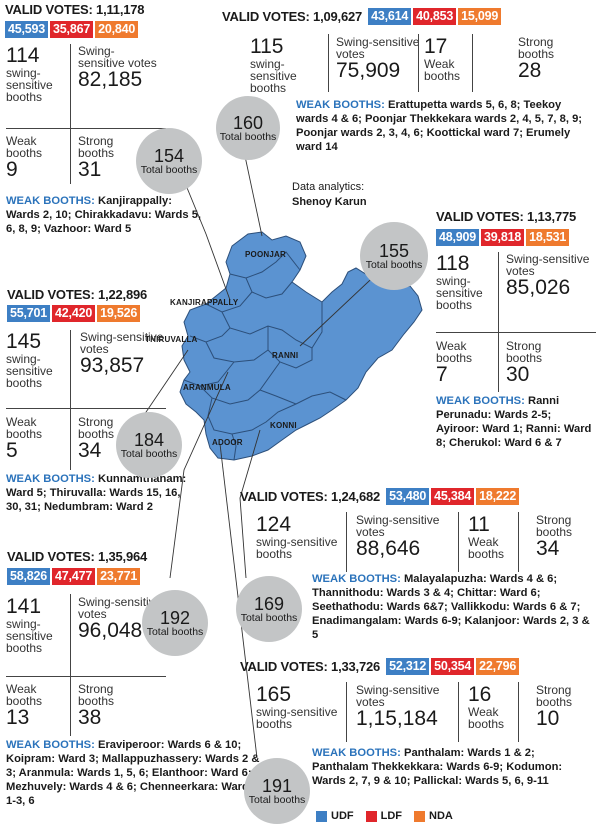 This screenshot has height=831, width=600. What do you see at coordinates (18, 717) in the screenshot?
I see `weak-booths-count: 13` at bounding box center [18, 717].